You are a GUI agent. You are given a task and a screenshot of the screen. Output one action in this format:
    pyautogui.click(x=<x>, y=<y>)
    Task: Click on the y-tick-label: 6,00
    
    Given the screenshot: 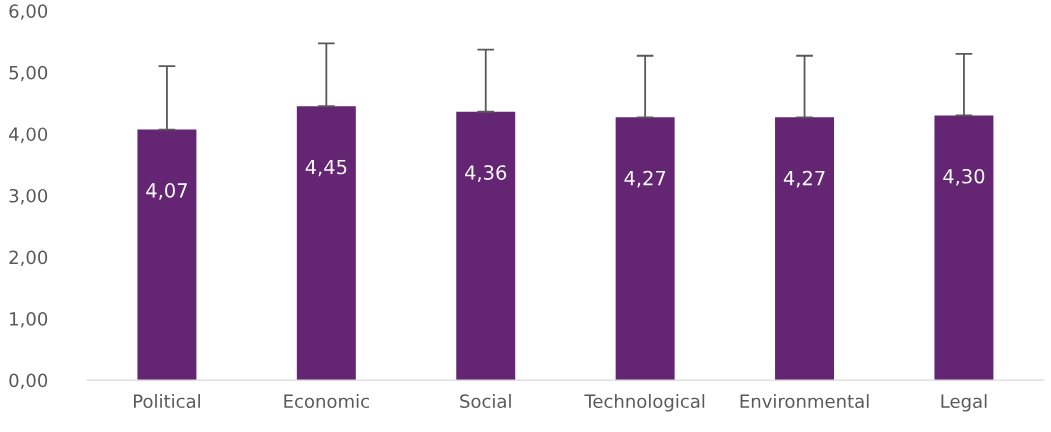 What is the action you would take?
    pyautogui.click(x=28, y=12)
    